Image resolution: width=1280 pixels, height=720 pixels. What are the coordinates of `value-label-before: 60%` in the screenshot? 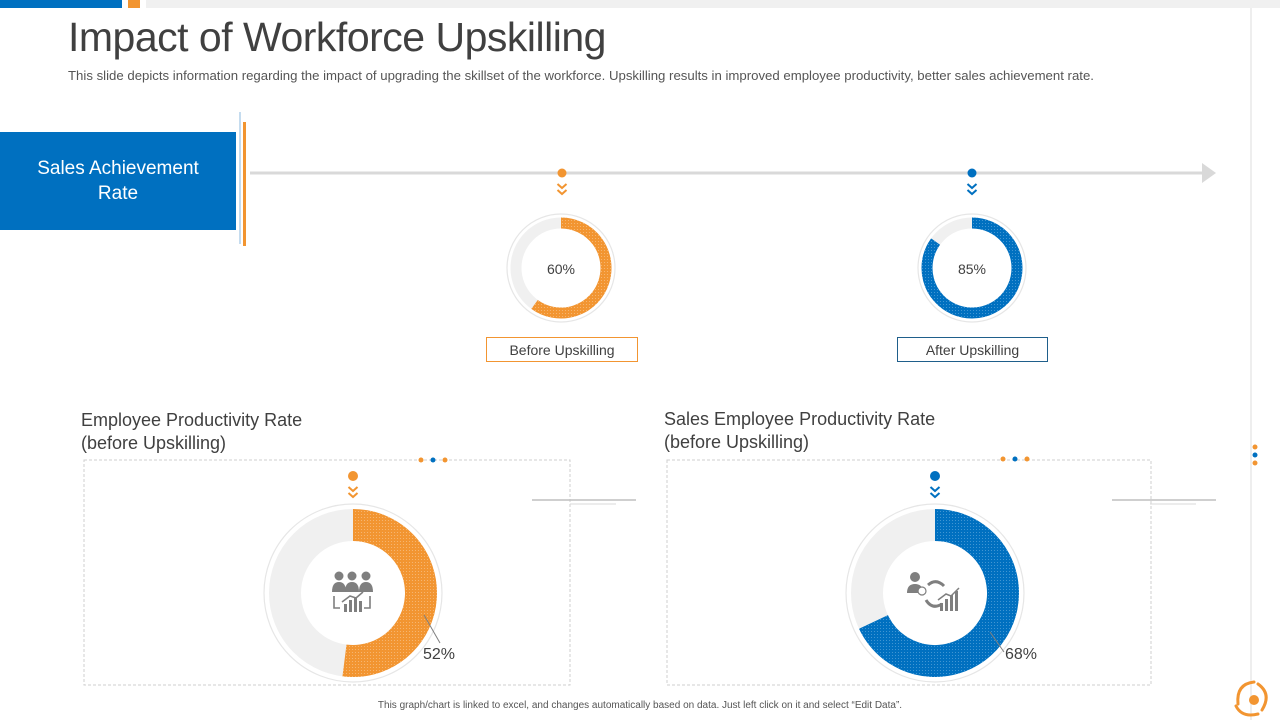 It's located at (561, 269).